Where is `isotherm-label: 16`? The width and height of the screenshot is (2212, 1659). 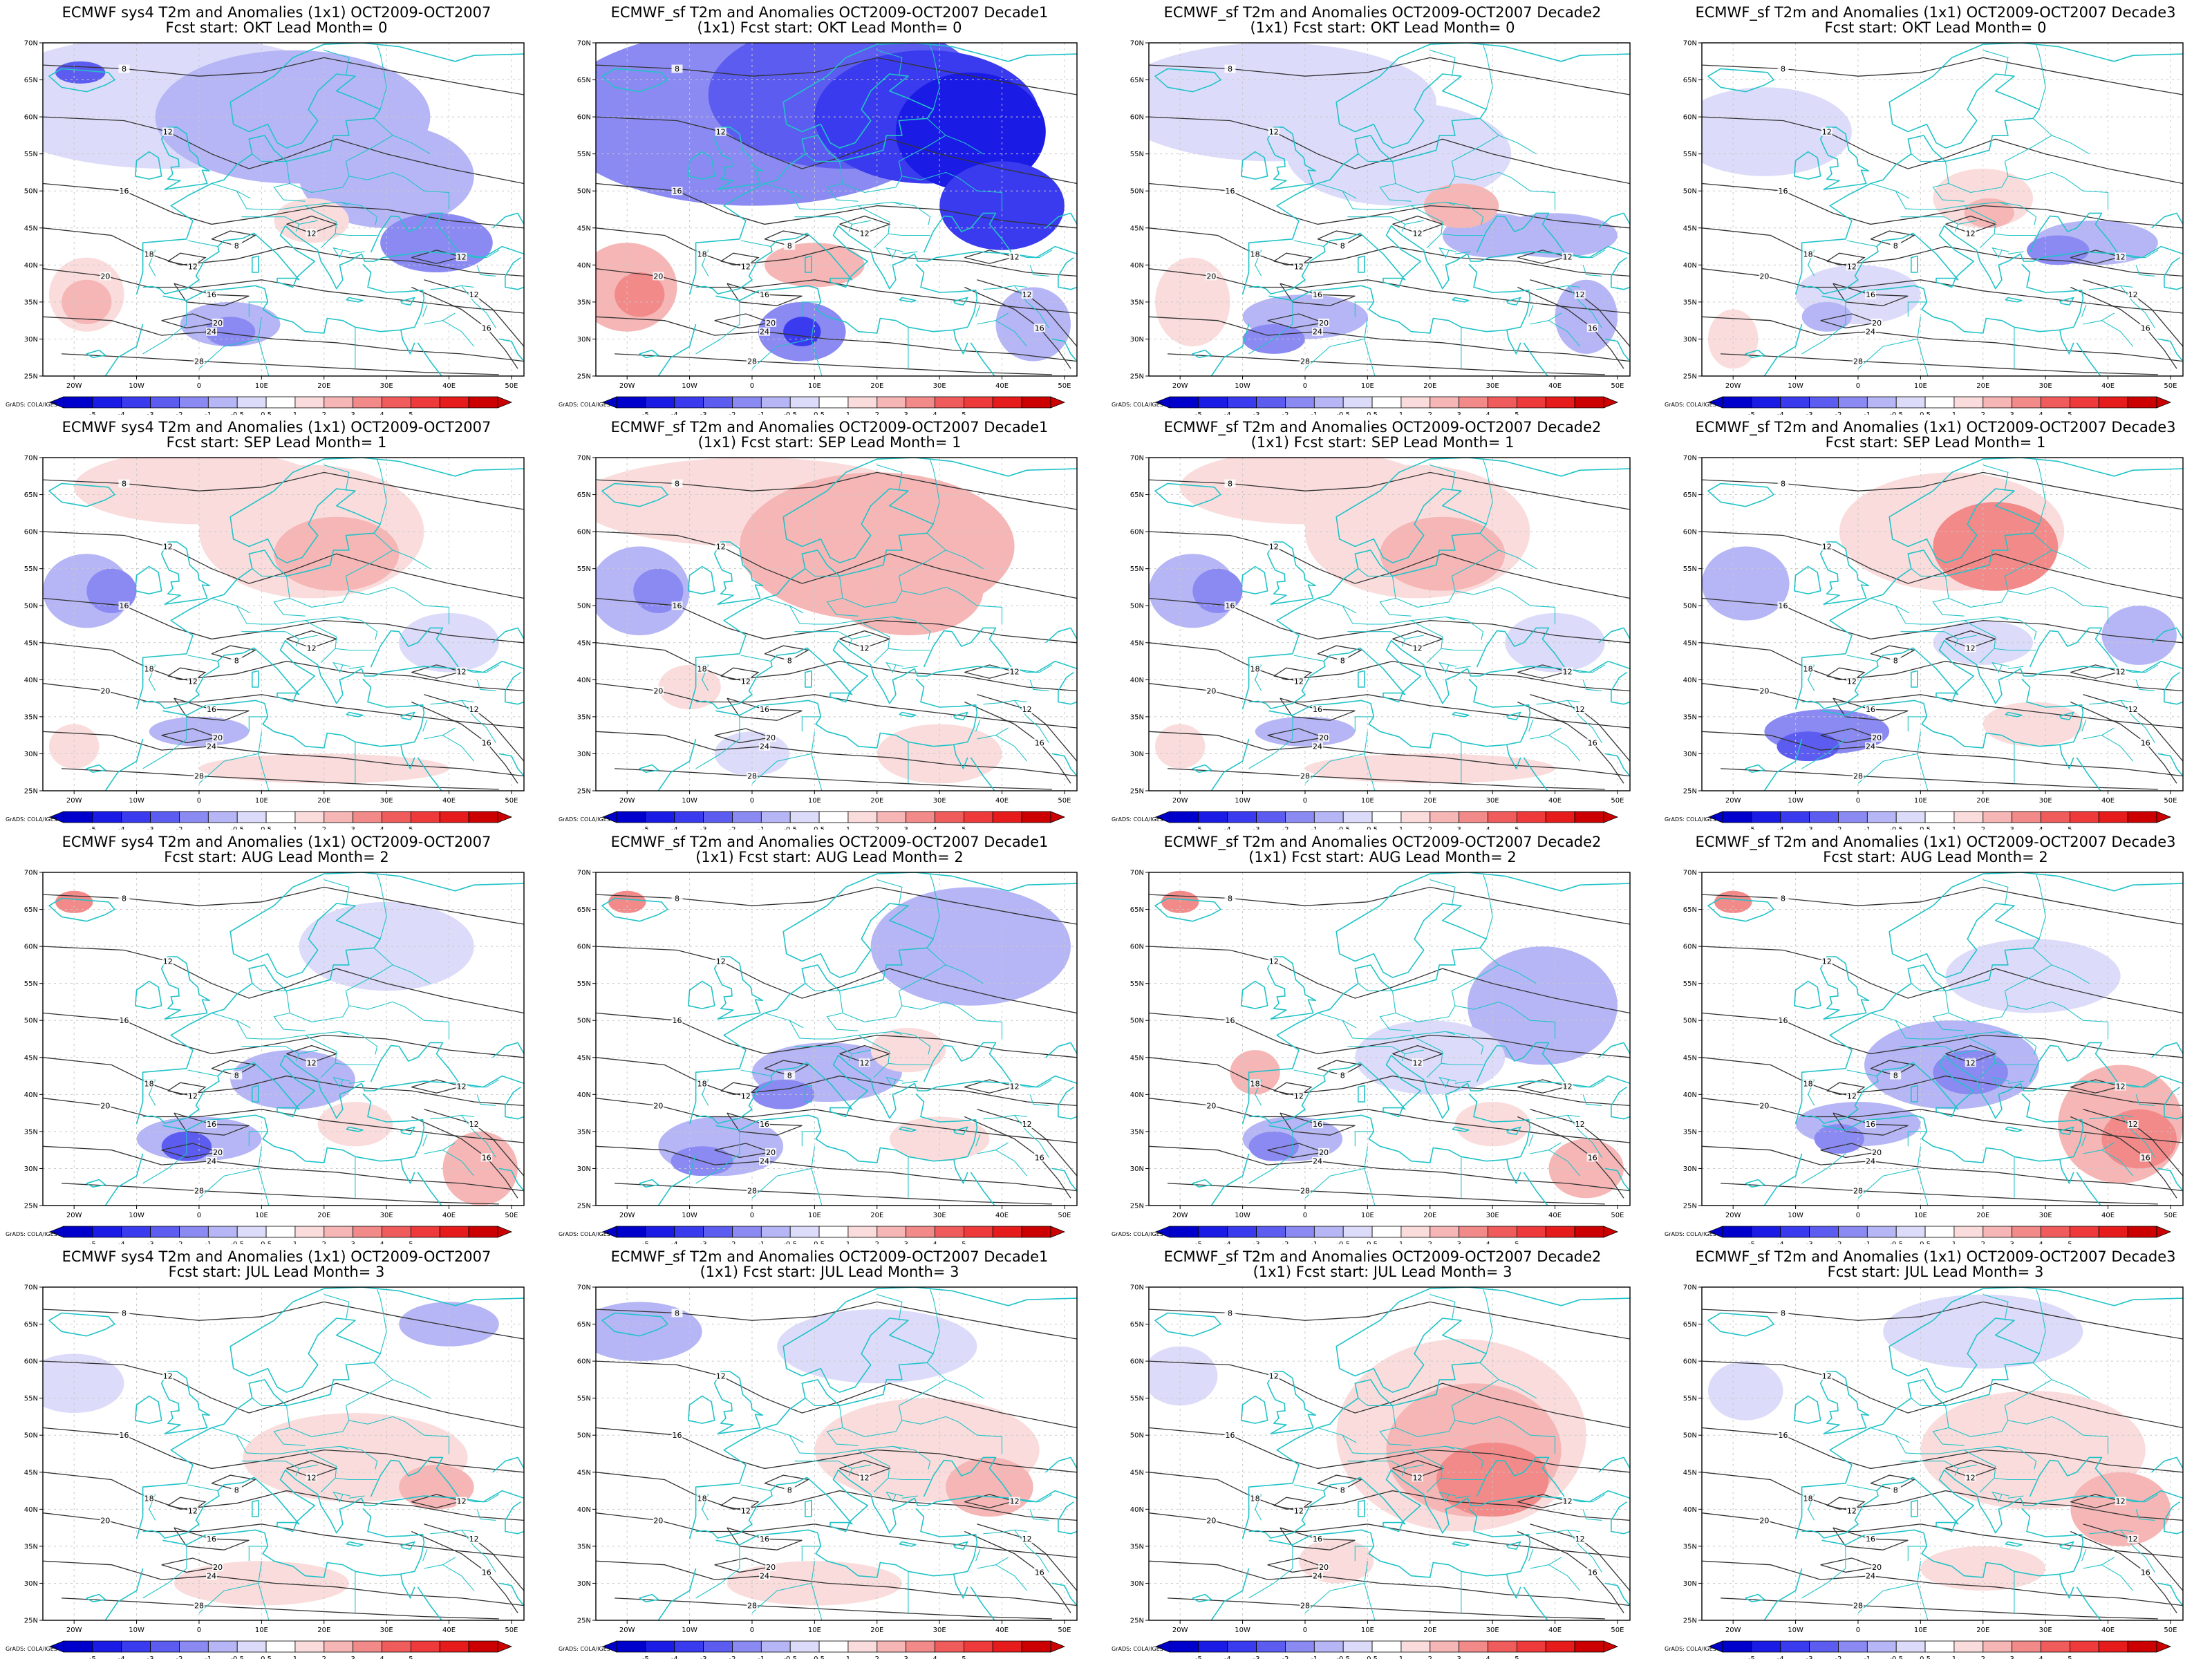 isotherm-label: 16 is located at coordinates (2145, 1572).